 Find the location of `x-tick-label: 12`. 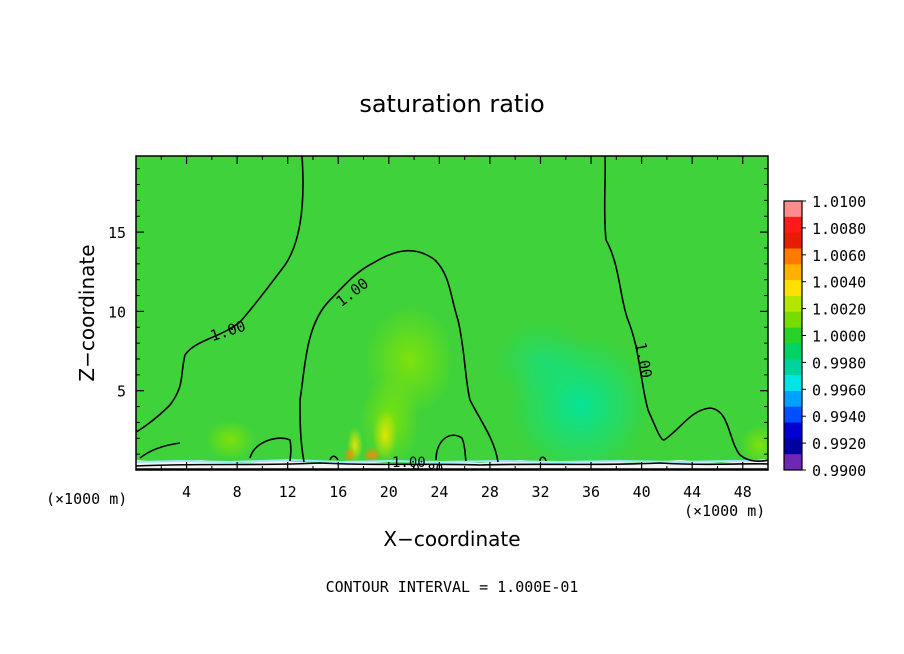

x-tick-label: 12 is located at coordinates (288, 492).